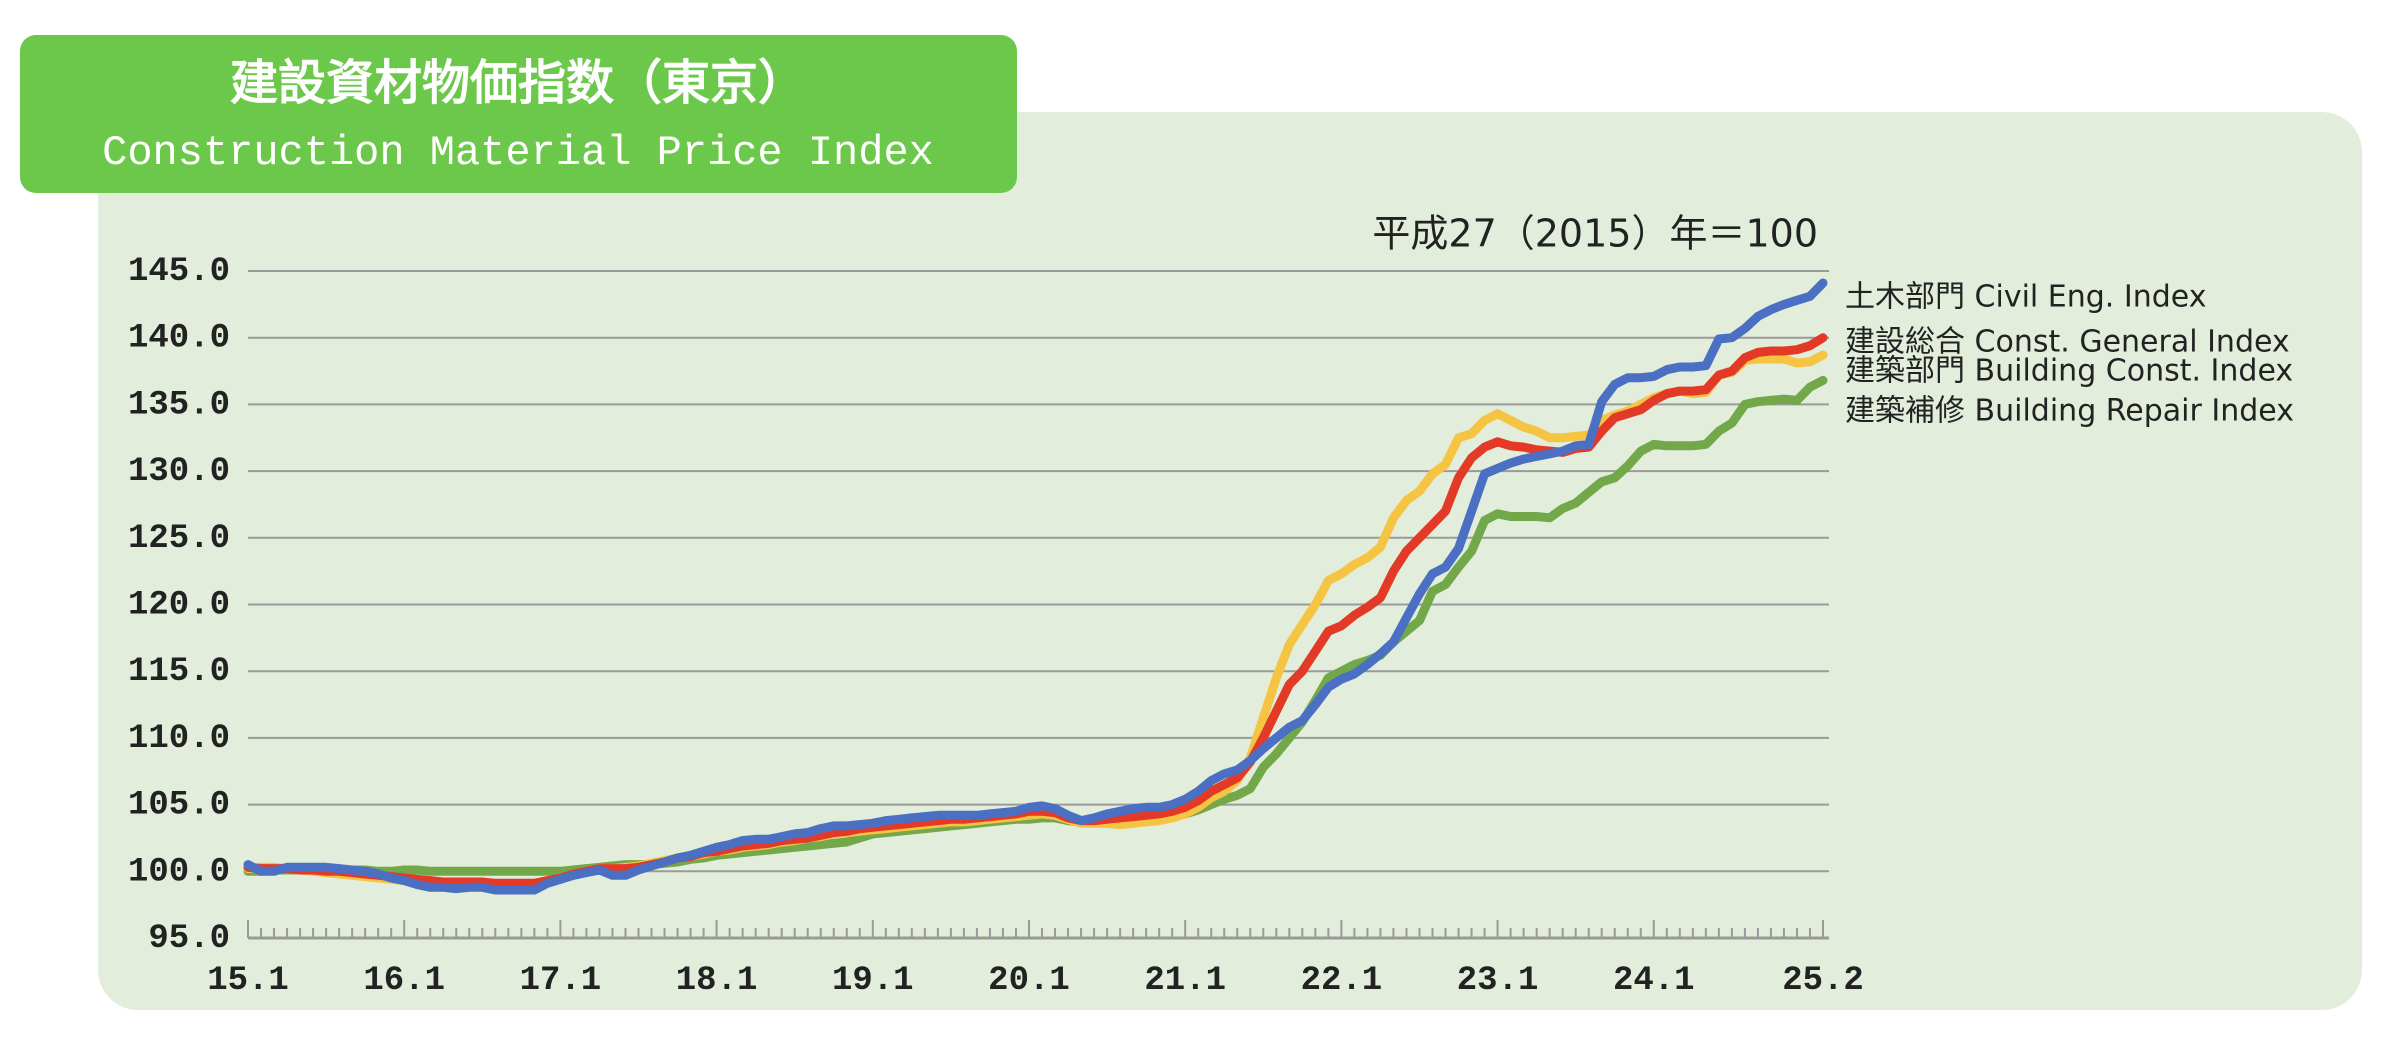  What do you see at coordinates (561, 981) in the screenshot?
I see `x-tick-label: 17.1` at bounding box center [561, 981].